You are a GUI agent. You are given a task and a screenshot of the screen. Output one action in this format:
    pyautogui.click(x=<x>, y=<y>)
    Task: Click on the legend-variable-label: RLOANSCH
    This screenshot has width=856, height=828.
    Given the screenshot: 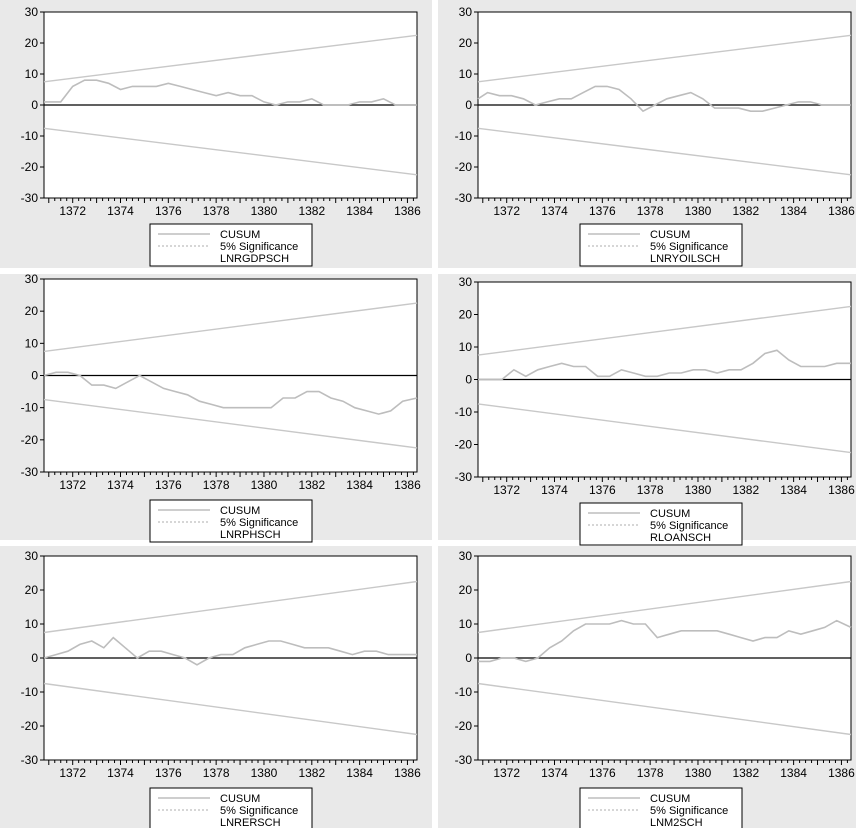 What is the action you would take?
    pyautogui.click(x=680, y=538)
    